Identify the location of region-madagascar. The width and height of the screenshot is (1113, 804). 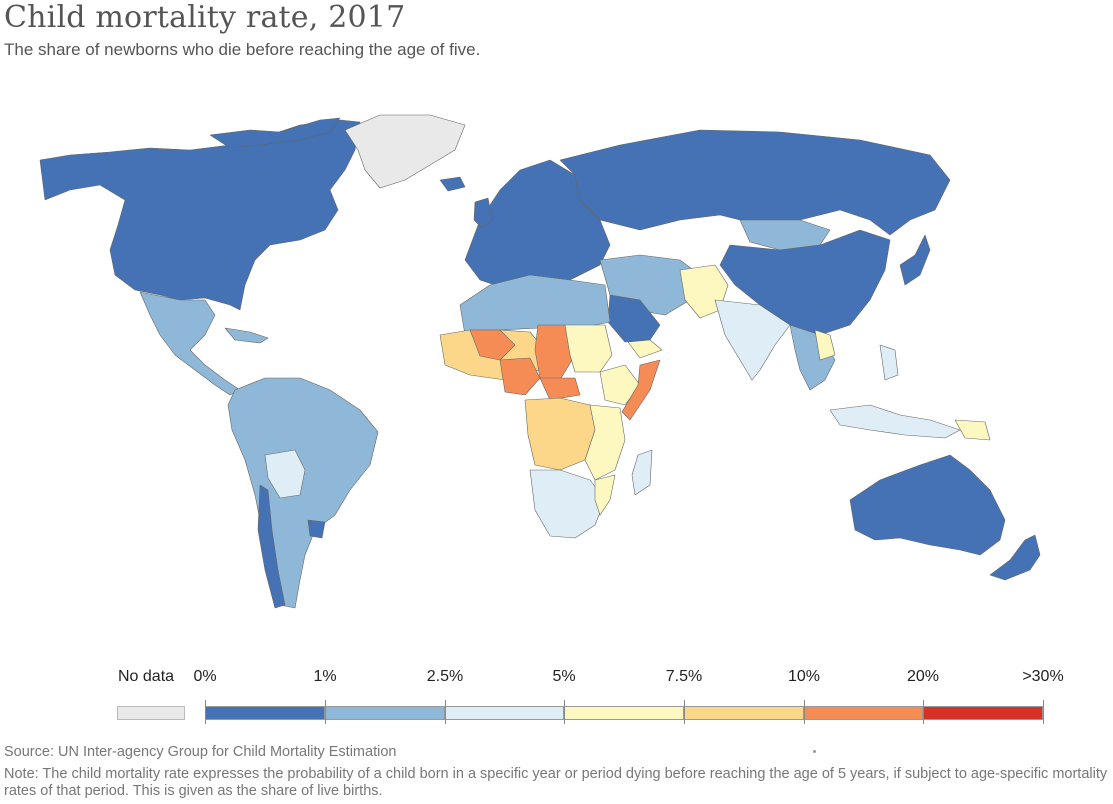
(642, 472).